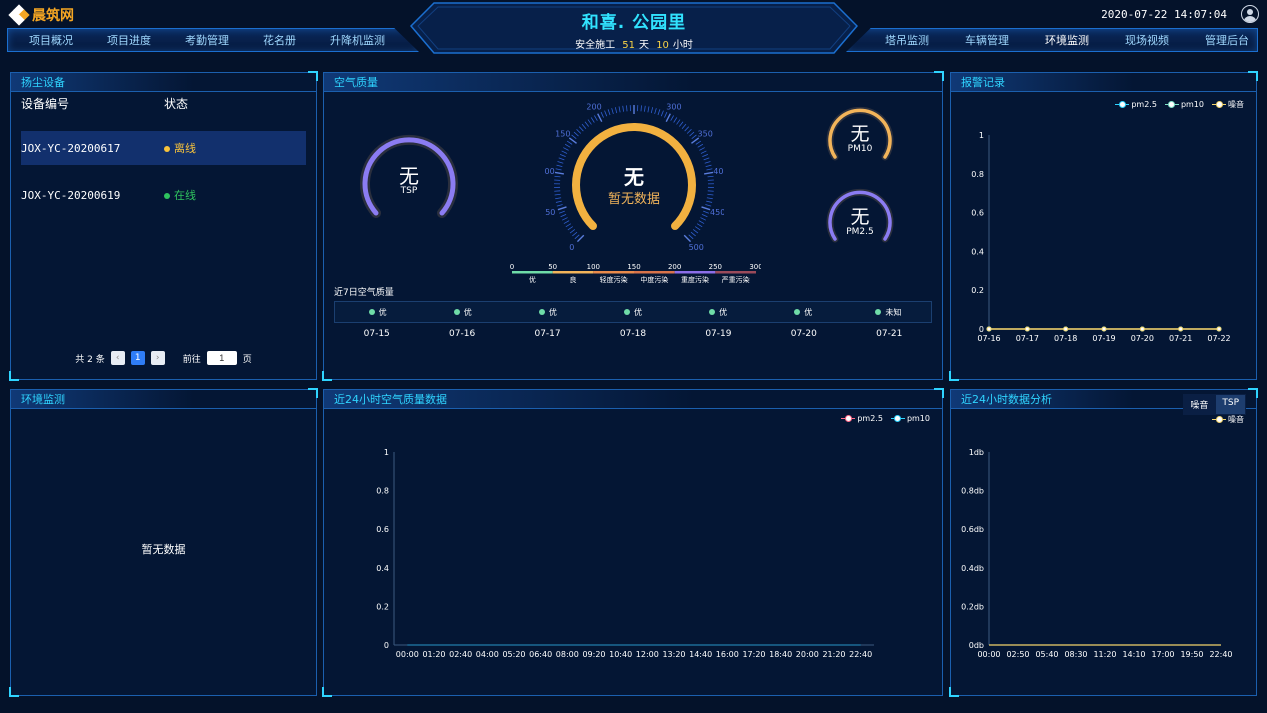 Image resolution: width=1267 pixels, height=713 pixels. I want to click on nav-item-4: 现场视频, so click(1147, 40).